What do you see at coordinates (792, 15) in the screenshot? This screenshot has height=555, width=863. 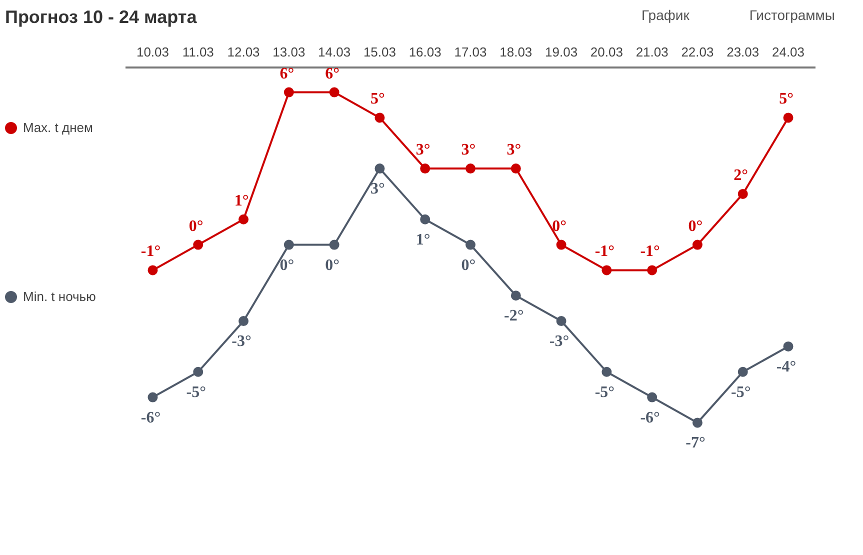 I see `text: Гистограммы` at bounding box center [792, 15].